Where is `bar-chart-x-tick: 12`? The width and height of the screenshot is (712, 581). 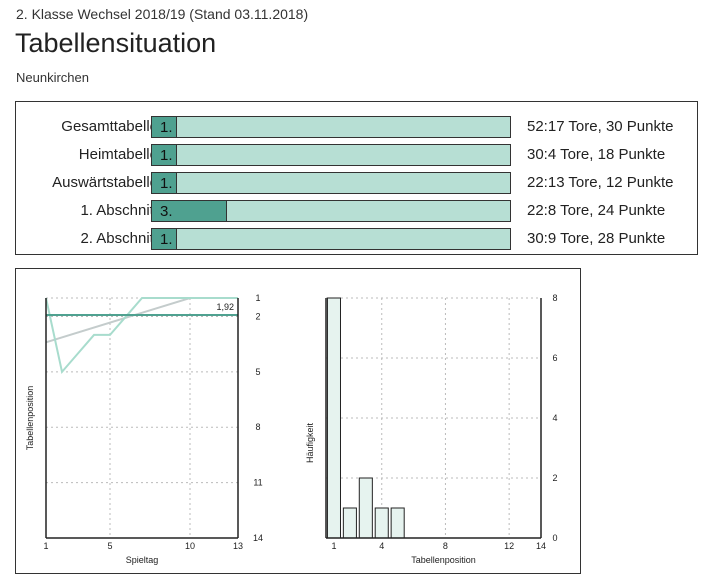
bar-chart-x-tick: 12 is located at coordinates (509, 546).